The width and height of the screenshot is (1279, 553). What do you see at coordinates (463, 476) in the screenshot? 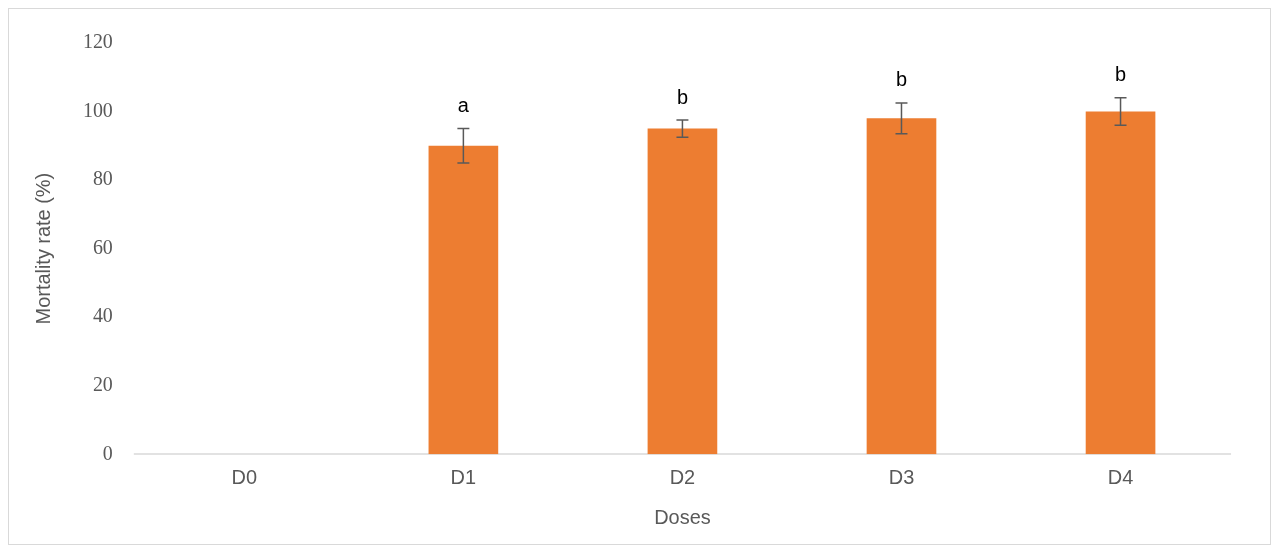
I see `x-tick-label: D1` at bounding box center [463, 476].